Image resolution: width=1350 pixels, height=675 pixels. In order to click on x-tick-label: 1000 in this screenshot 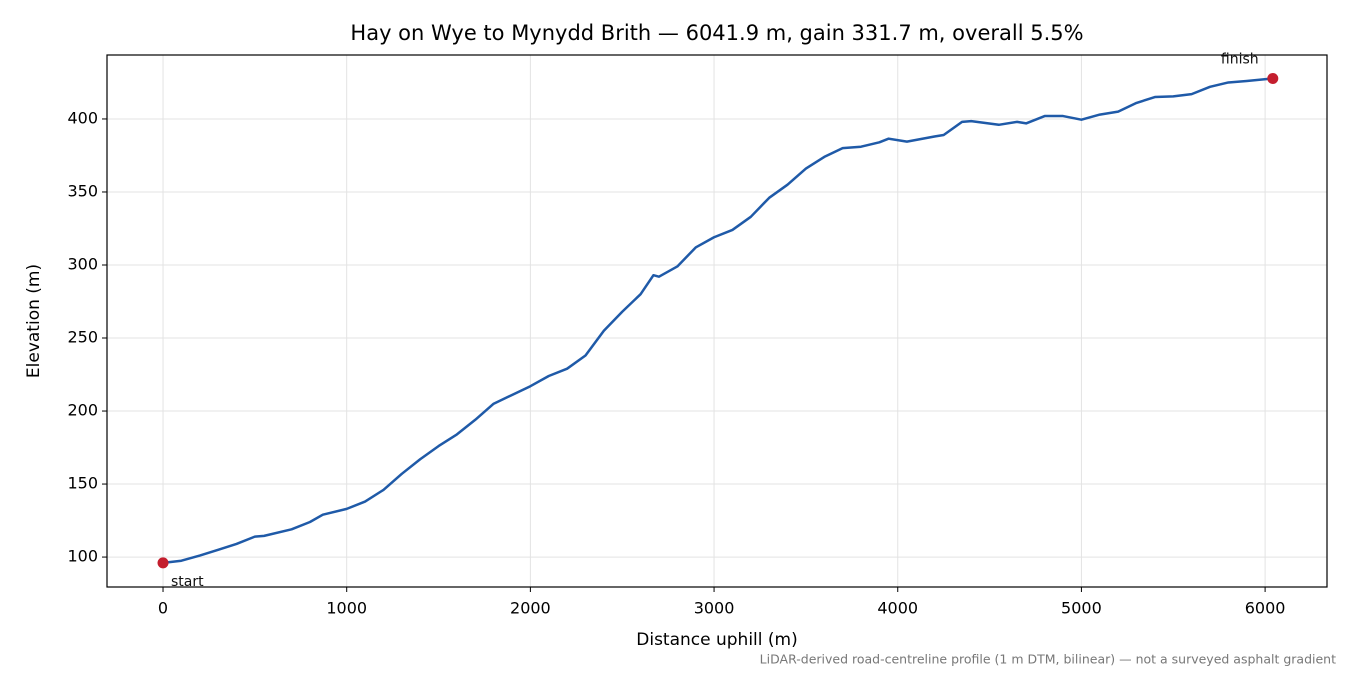, I will do `click(346, 608)`.